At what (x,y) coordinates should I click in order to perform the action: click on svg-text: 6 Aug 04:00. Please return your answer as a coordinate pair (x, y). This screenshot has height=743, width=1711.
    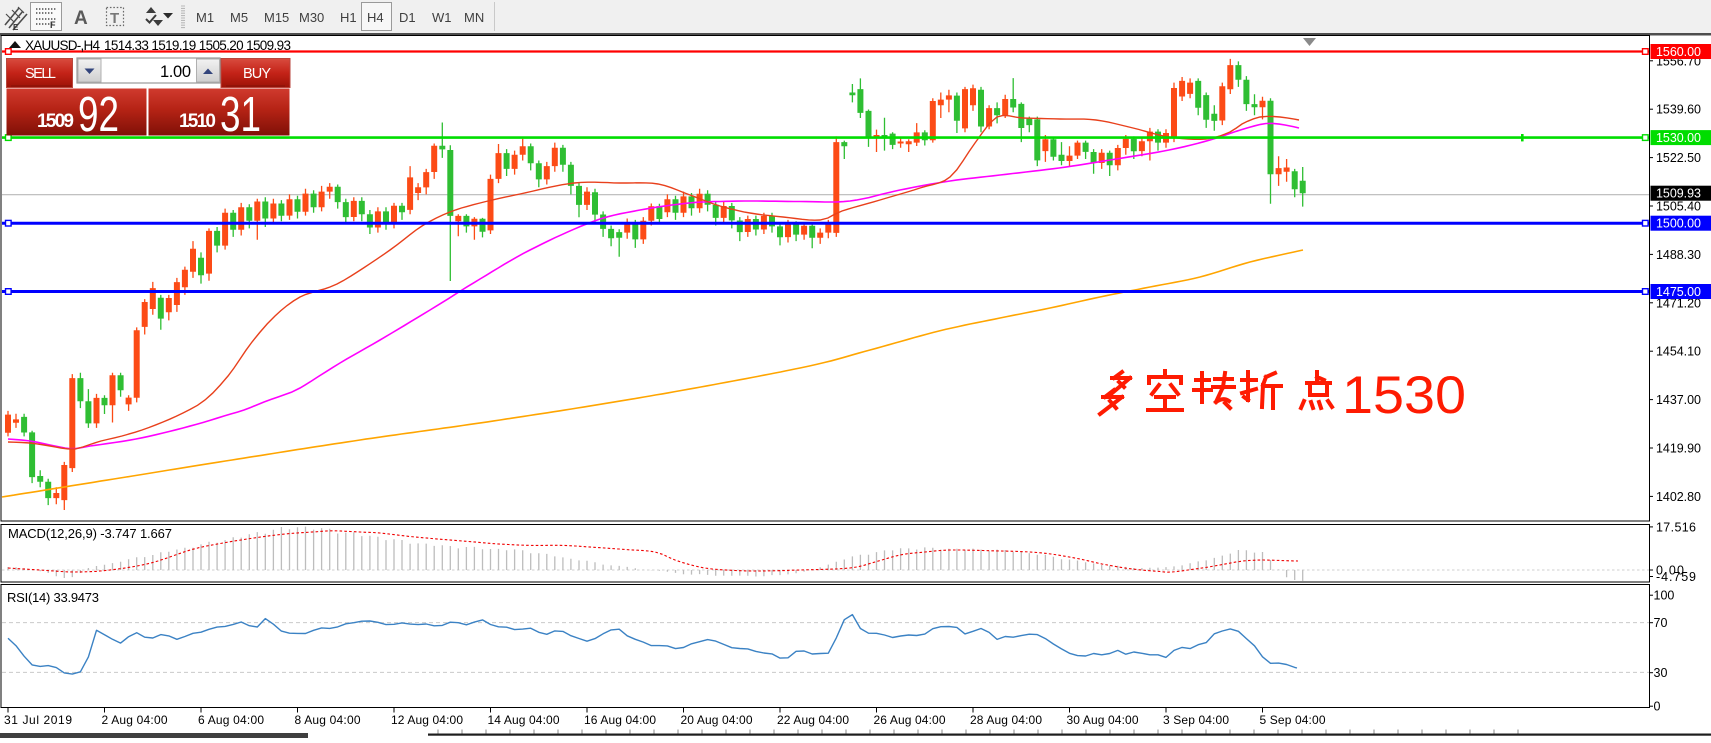
    Looking at the image, I should click on (231, 720).